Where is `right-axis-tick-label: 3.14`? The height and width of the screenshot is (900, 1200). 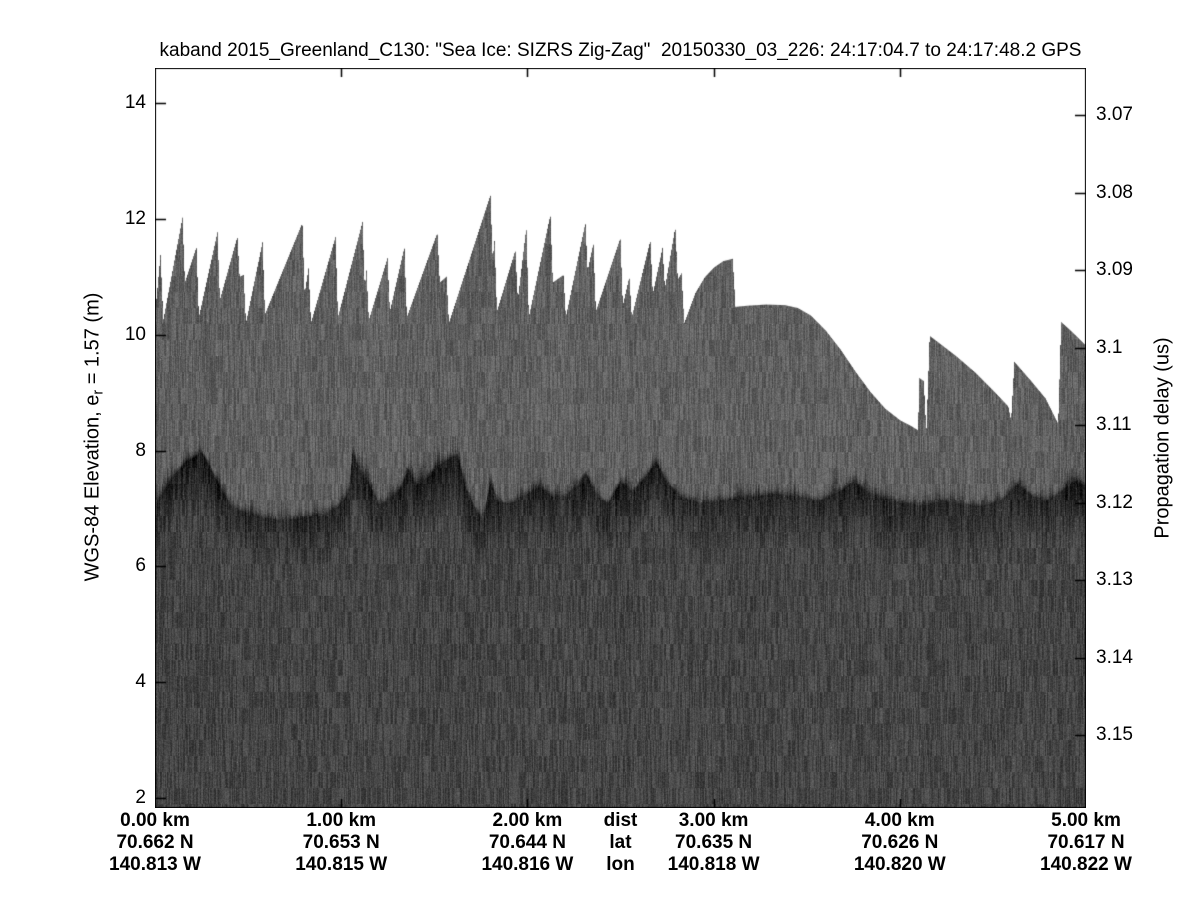 right-axis-tick-label: 3.14 is located at coordinates (1114, 657).